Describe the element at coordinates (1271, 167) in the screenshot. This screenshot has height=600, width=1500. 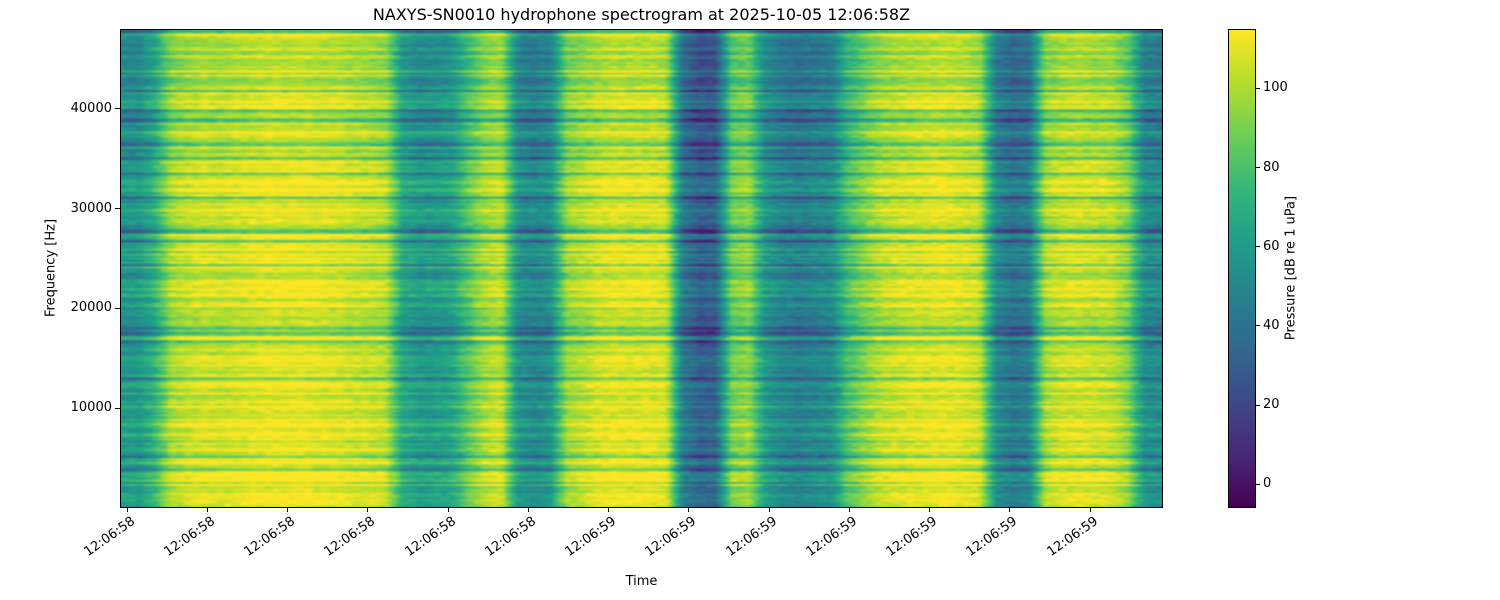
I see `colorbar-tick-label: 80` at that location.